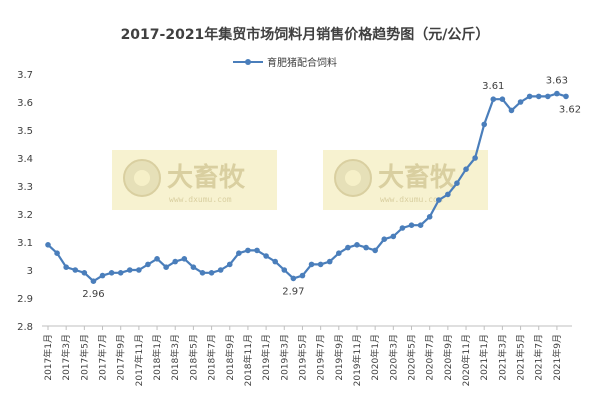 The width and height of the screenshot is (597, 406). Describe the element at coordinates (248, 62) in the screenshot. I see `legend-marker` at that location.